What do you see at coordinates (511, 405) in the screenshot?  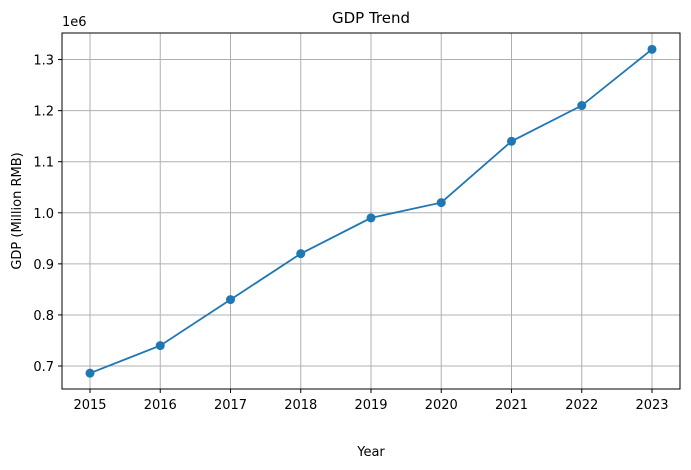 I see `x-tick-label: 2021` at bounding box center [511, 405].